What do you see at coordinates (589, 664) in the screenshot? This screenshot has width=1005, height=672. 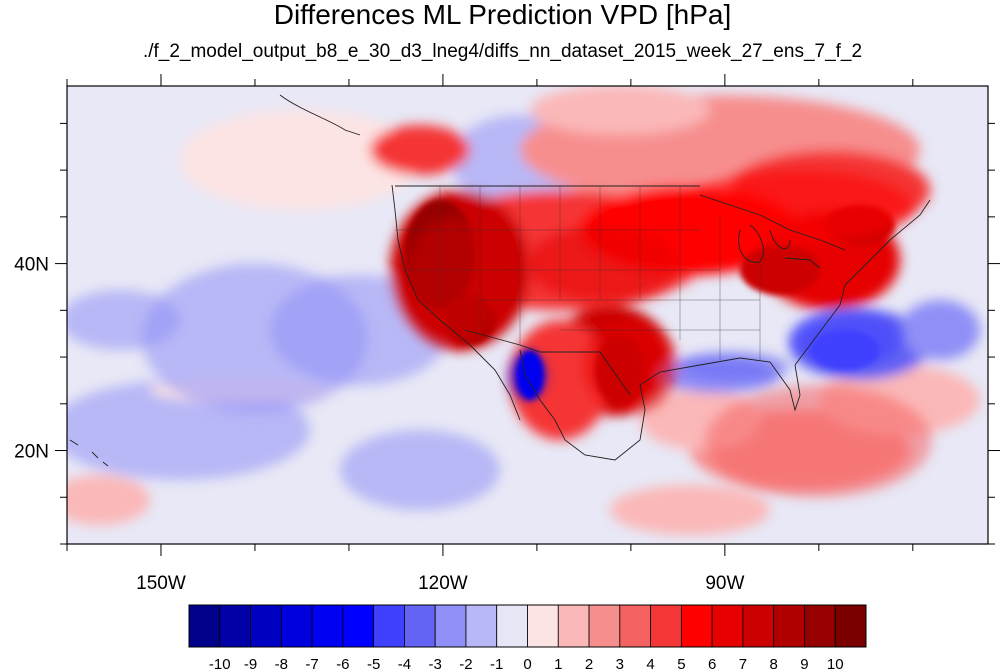 I see `colorbar-label: 2` at bounding box center [589, 664].